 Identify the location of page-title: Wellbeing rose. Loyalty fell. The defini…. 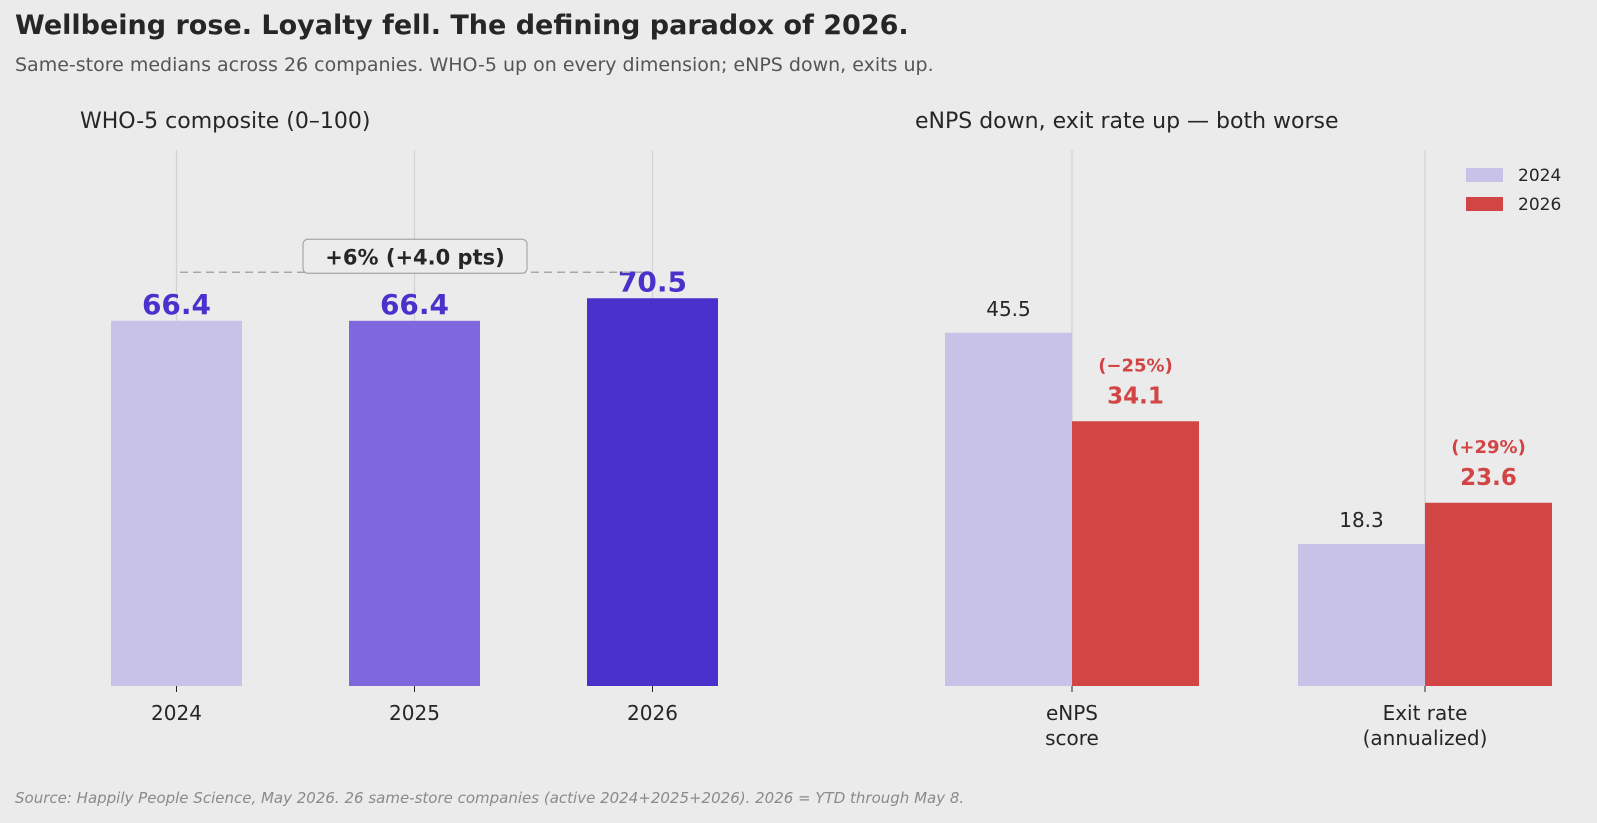
(462, 25).